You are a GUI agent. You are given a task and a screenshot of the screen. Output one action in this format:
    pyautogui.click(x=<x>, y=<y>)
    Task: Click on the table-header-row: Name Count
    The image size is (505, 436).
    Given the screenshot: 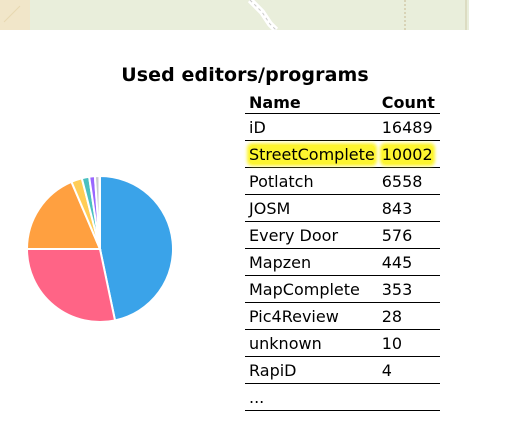 What is the action you would take?
    pyautogui.click(x=342, y=102)
    